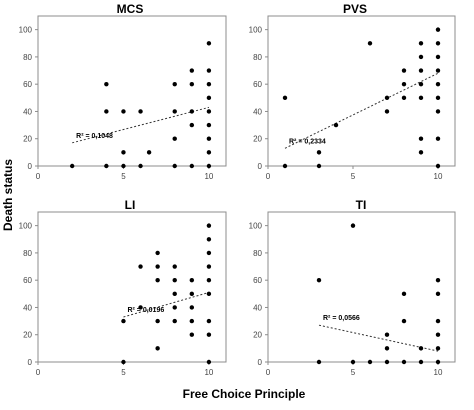  I want to click on panel-title-mcs: MCS, so click(130, 9).